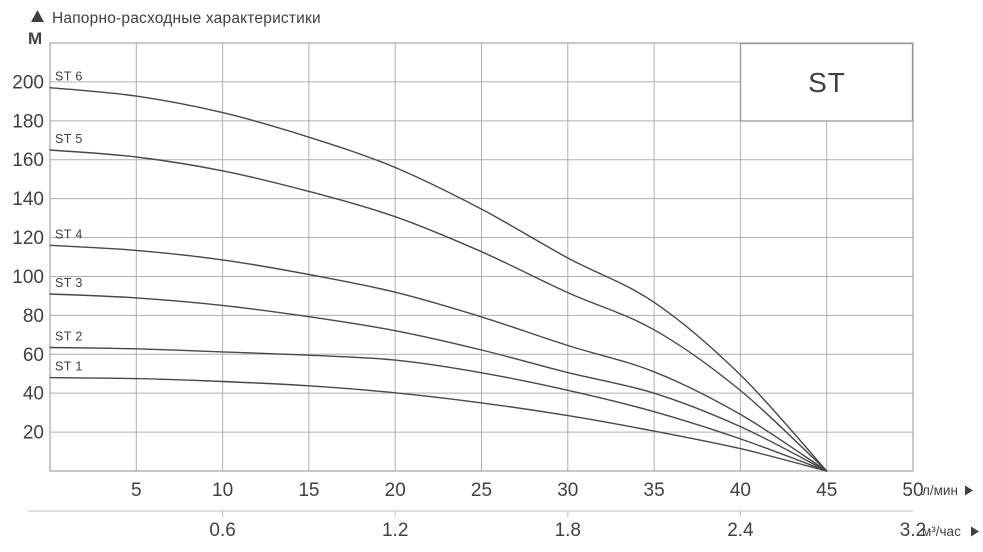 This screenshot has width=983, height=552. I want to click on y-tick-label: 20, so click(33, 433).